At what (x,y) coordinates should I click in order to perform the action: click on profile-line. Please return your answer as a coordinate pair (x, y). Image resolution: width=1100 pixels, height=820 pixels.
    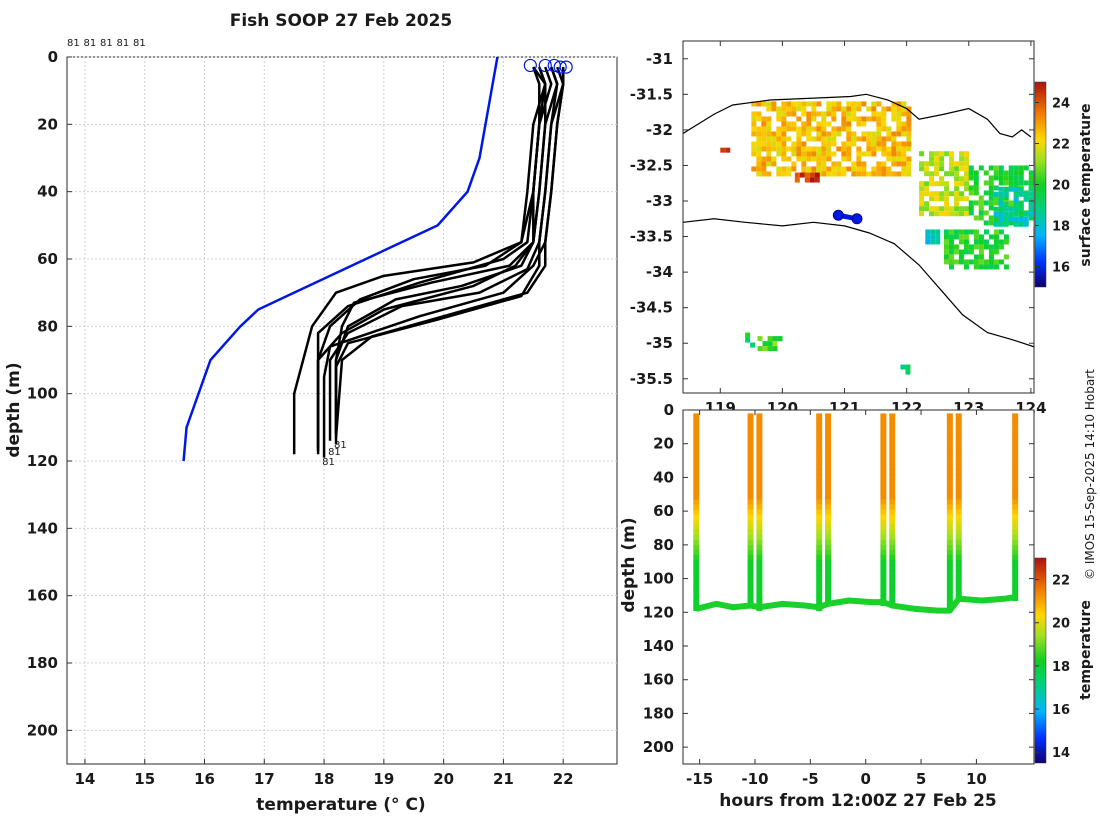
    Looking at the image, I should click on (437, 260).